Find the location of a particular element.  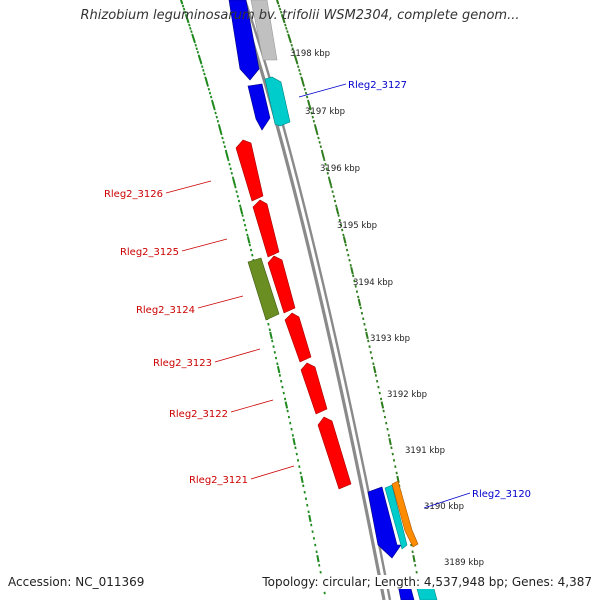

gene-label-rleg2-3125: Rleg2_3125 is located at coordinates (149, 252).